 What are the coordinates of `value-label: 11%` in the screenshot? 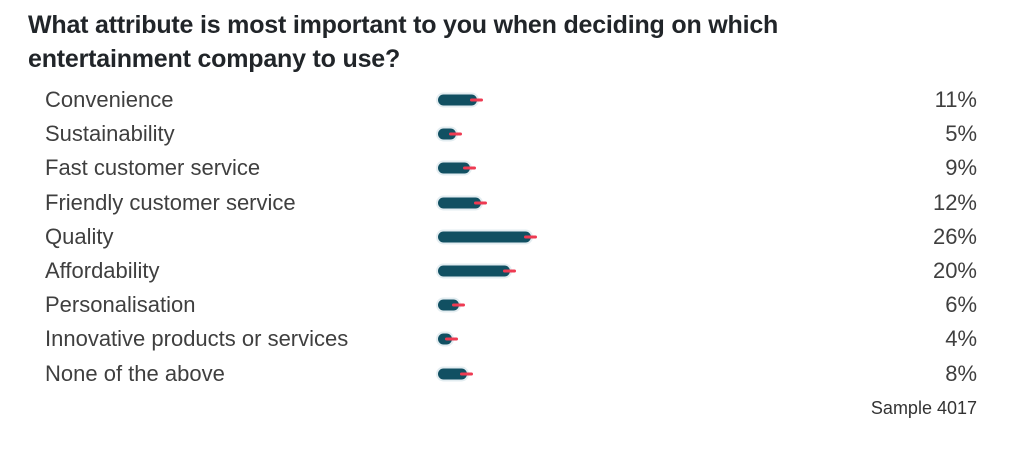 It's located at (955, 100).